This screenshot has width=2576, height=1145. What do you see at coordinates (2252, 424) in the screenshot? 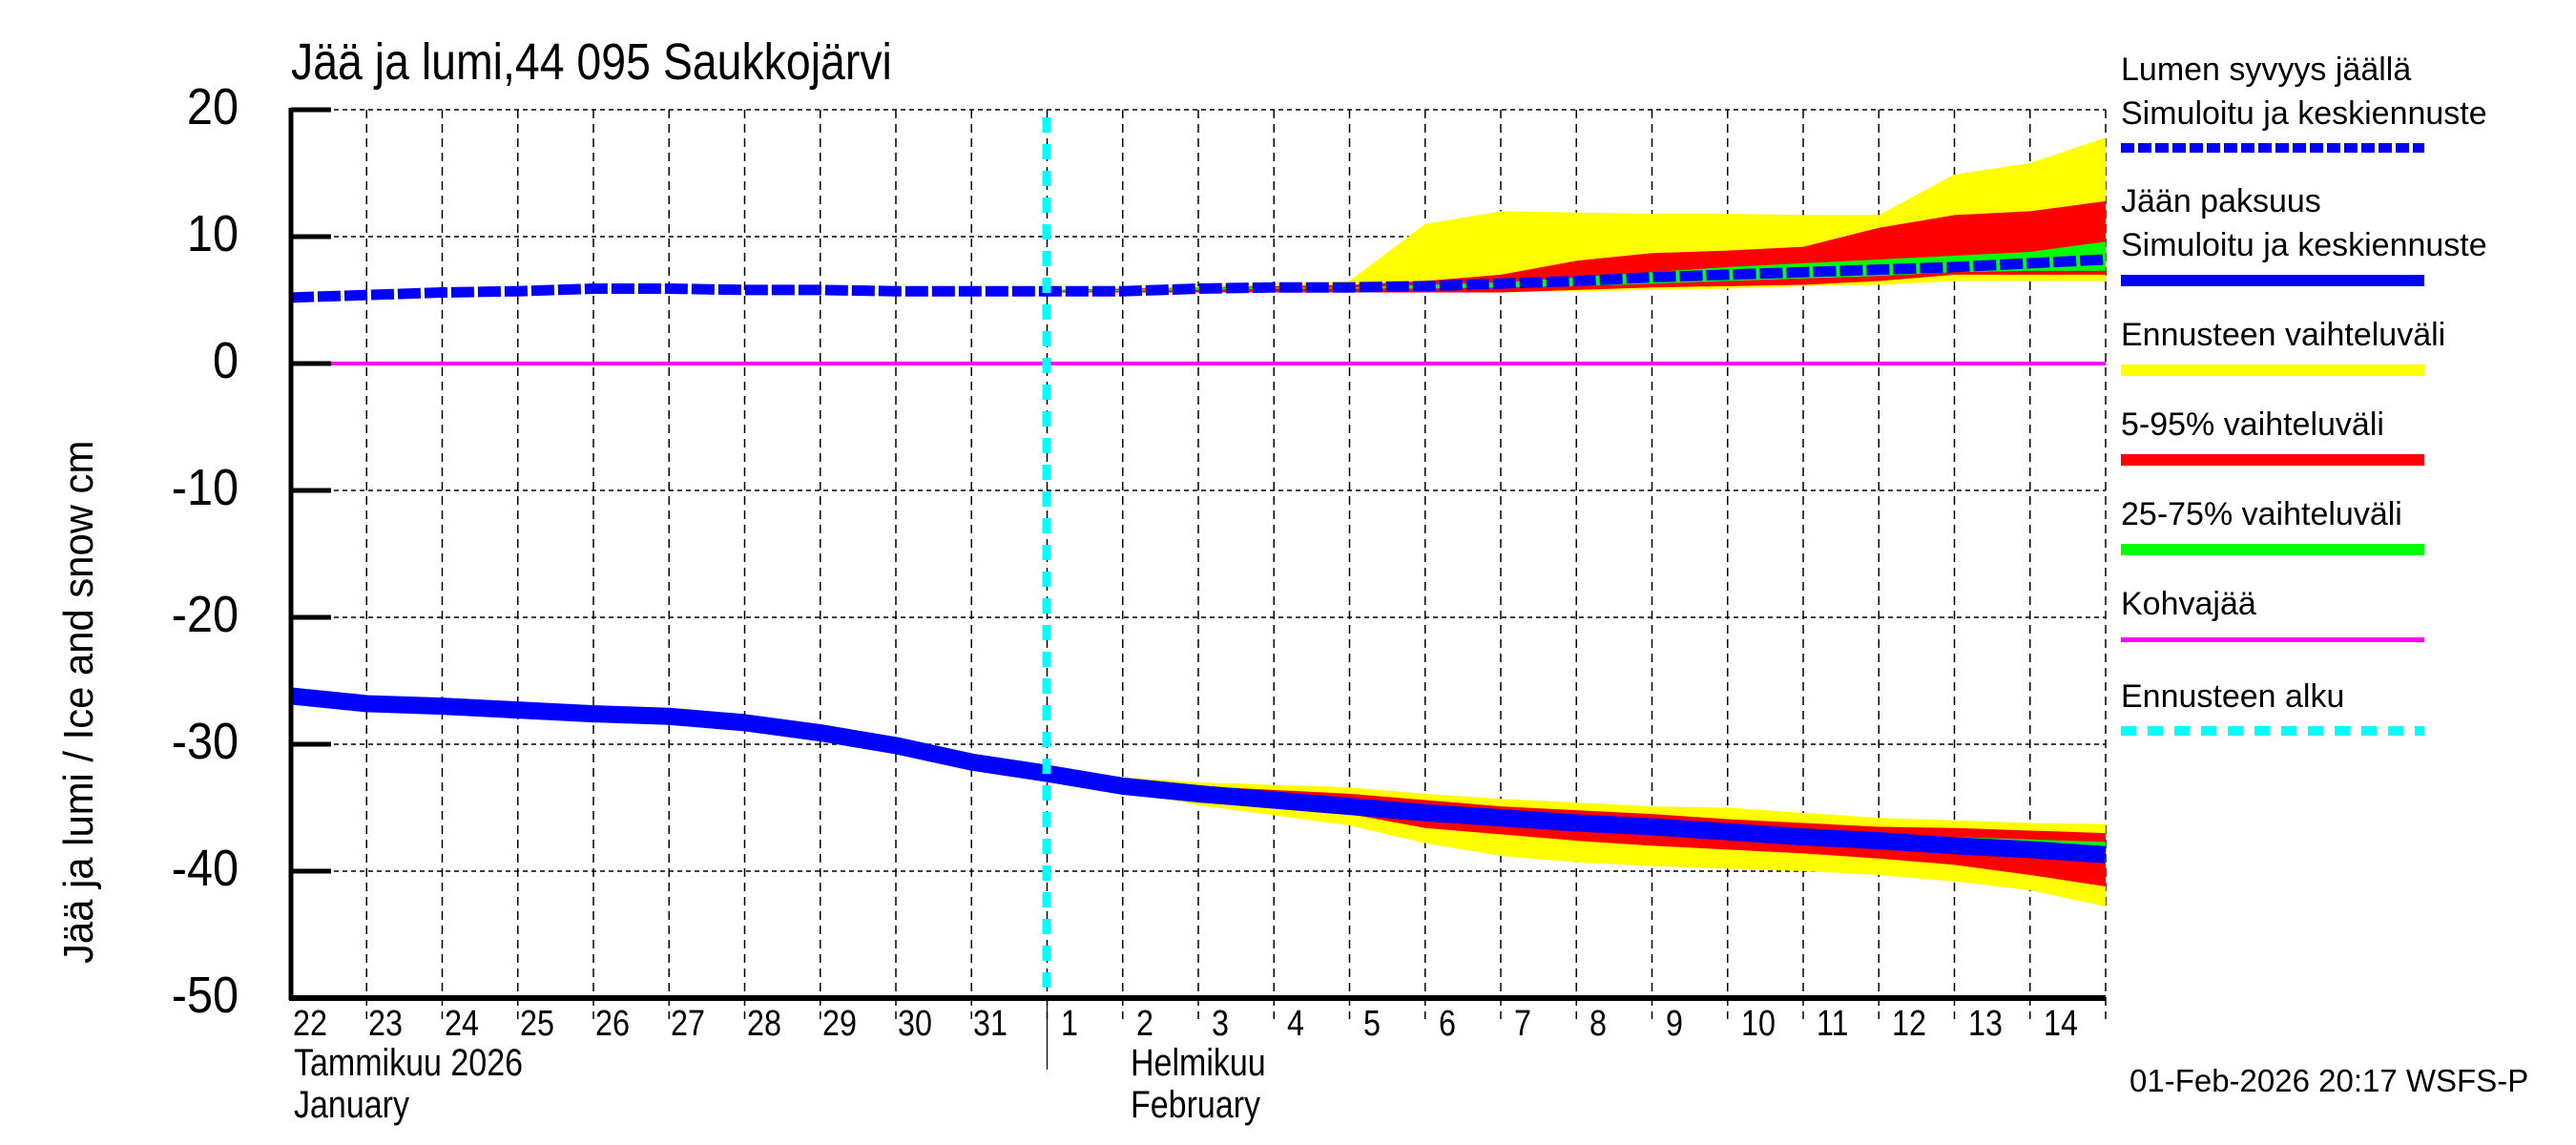
I see `legend-label: 5-95% vaihteluväli` at bounding box center [2252, 424].